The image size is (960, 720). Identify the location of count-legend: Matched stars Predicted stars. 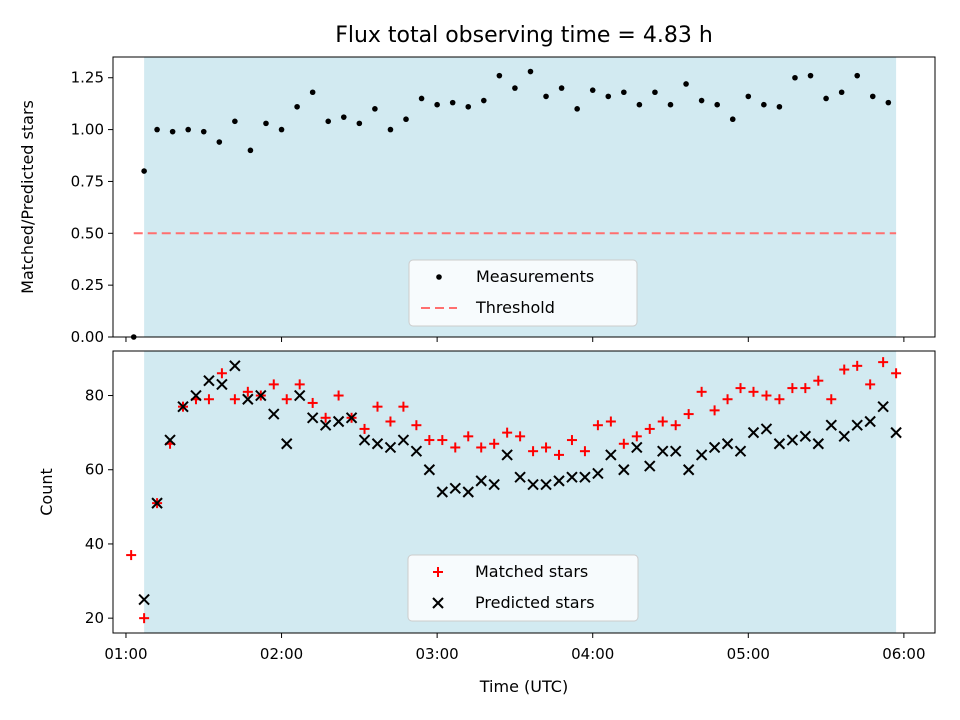
(523, 588).